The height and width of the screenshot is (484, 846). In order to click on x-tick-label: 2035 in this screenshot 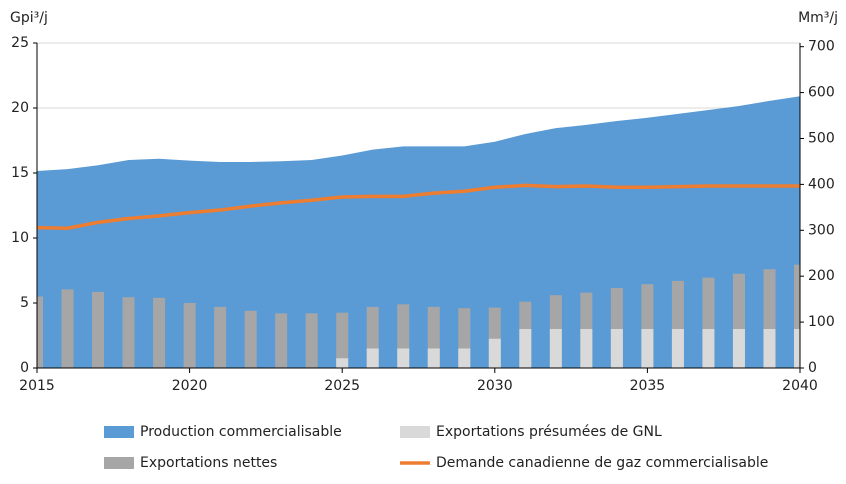, I will do `click(648, 386)`.